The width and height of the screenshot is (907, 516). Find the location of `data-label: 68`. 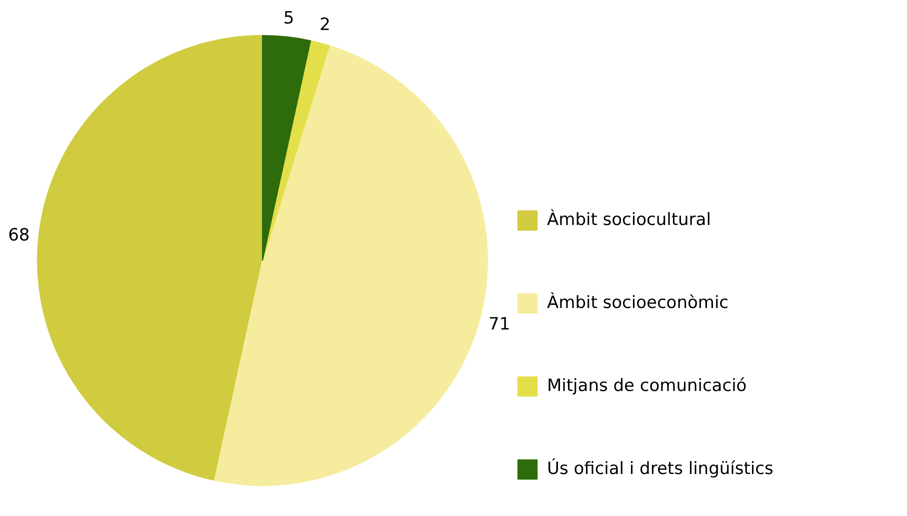

data-label: 68 is located at coordinates (19, 236).